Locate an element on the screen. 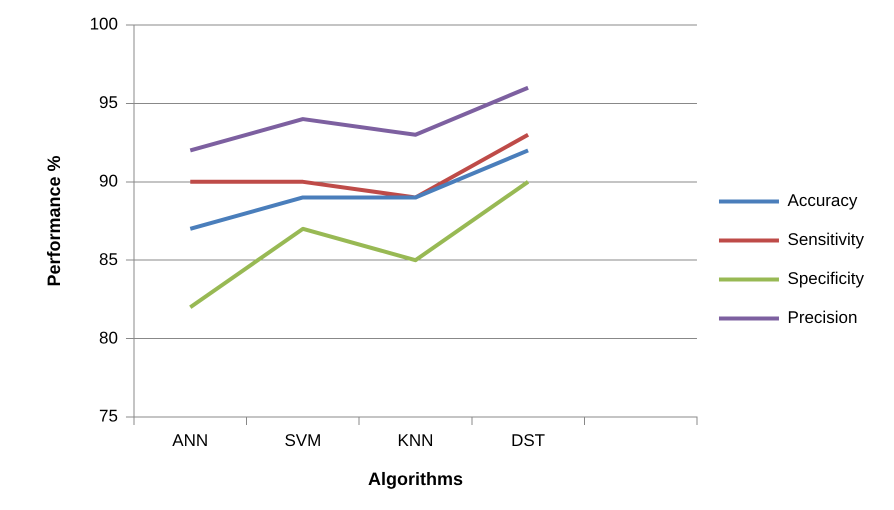  x-tick-label: KNN is located at coordinates (416, 440).